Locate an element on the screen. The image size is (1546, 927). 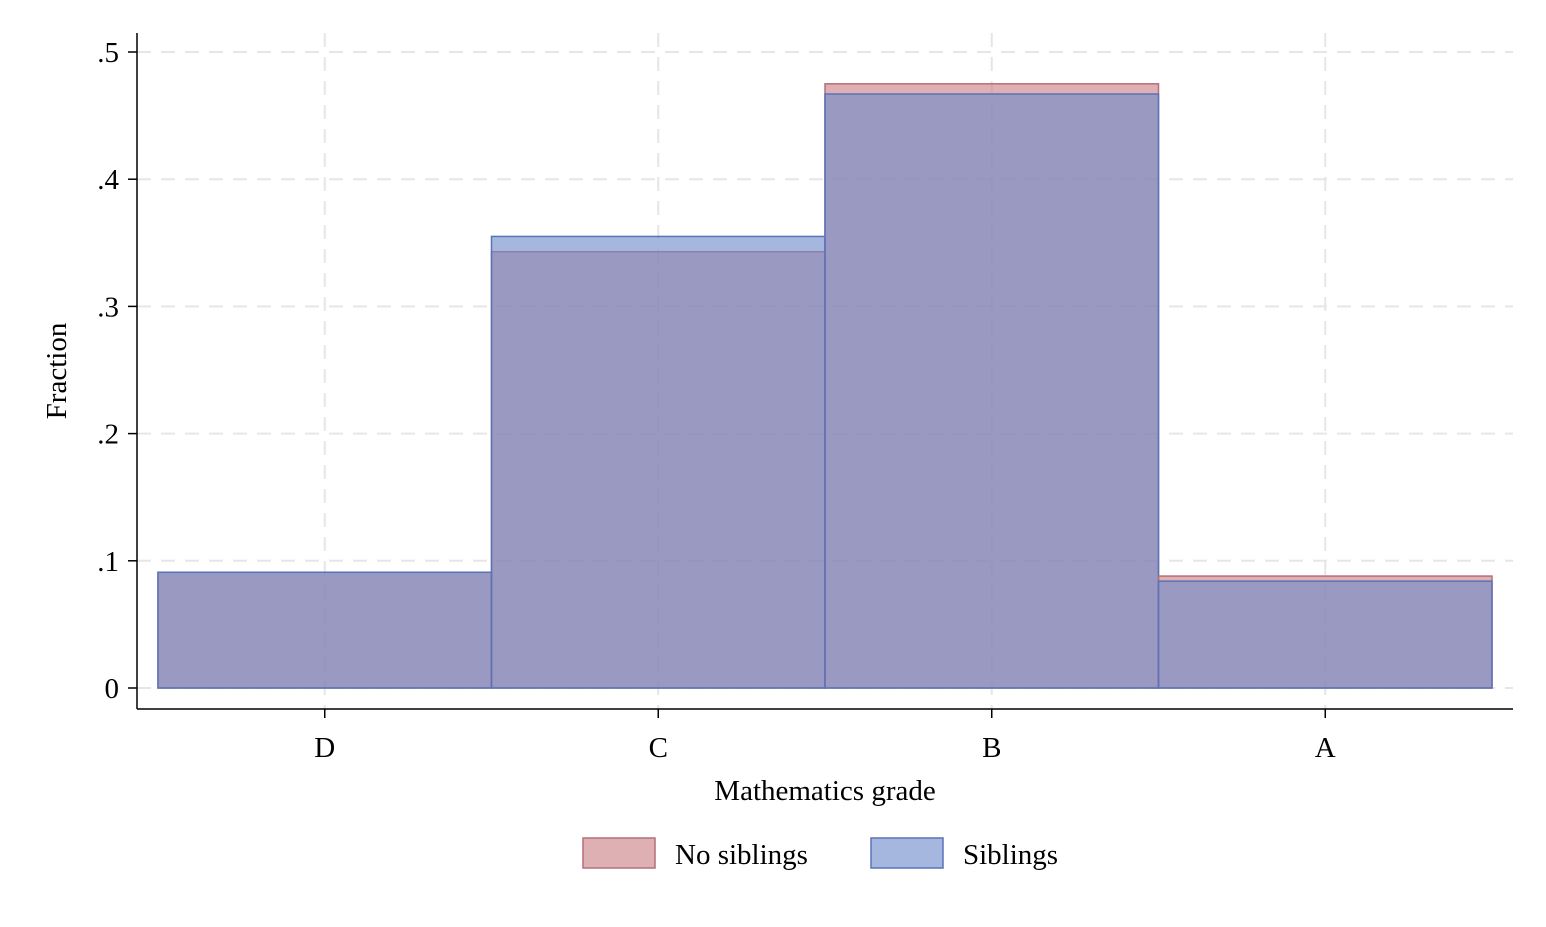
y-ticks: 0 .1 .2 .3 .4 .5 is located at coordinates (117, 371).